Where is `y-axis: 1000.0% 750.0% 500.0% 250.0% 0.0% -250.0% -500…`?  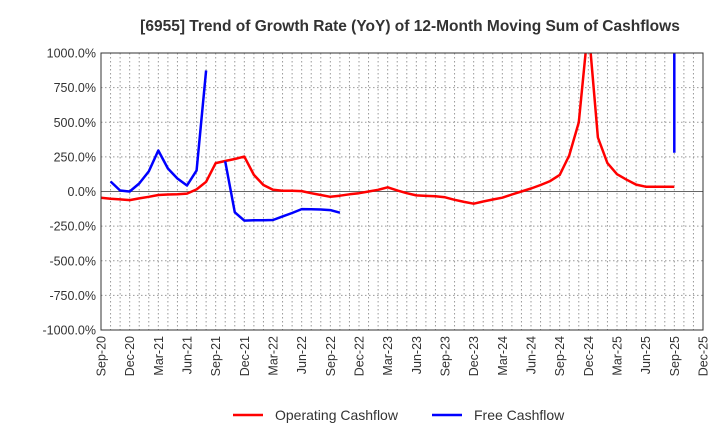 y-axis: 1000.0% 750.0% 500.0% 250.0% 0.0% -250.0% -500… is located at coordinates (69, 192).